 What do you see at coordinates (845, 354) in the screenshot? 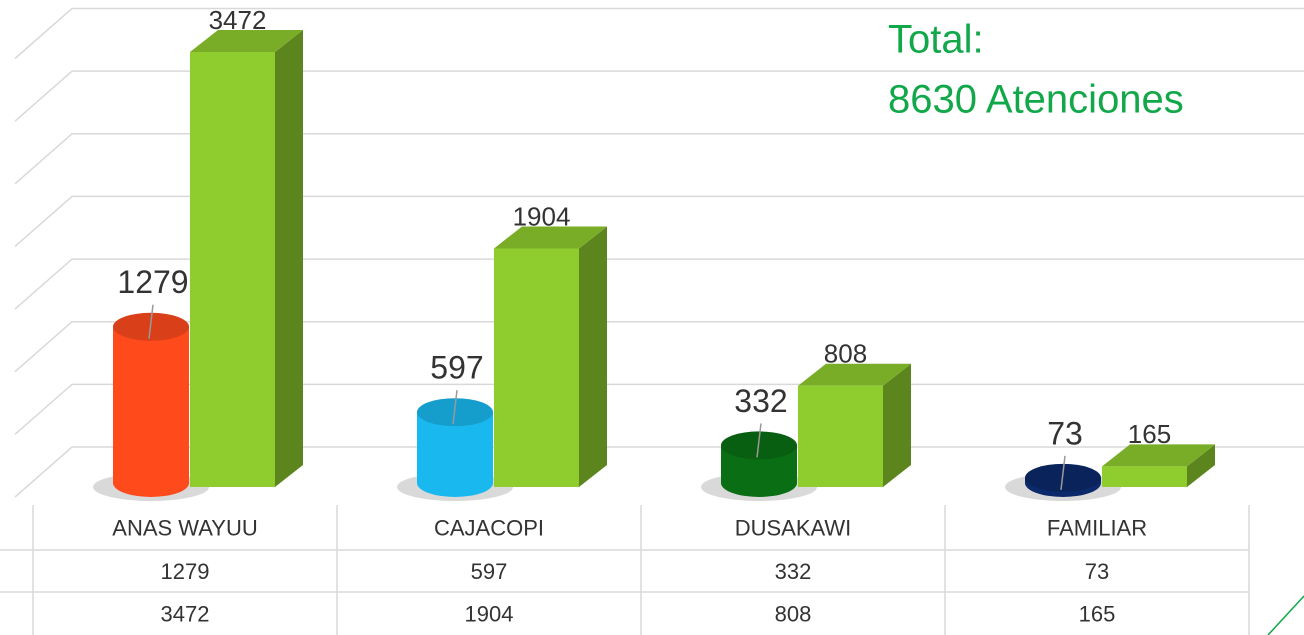
I see `data-label: 808` at bounding box center [845, 354].